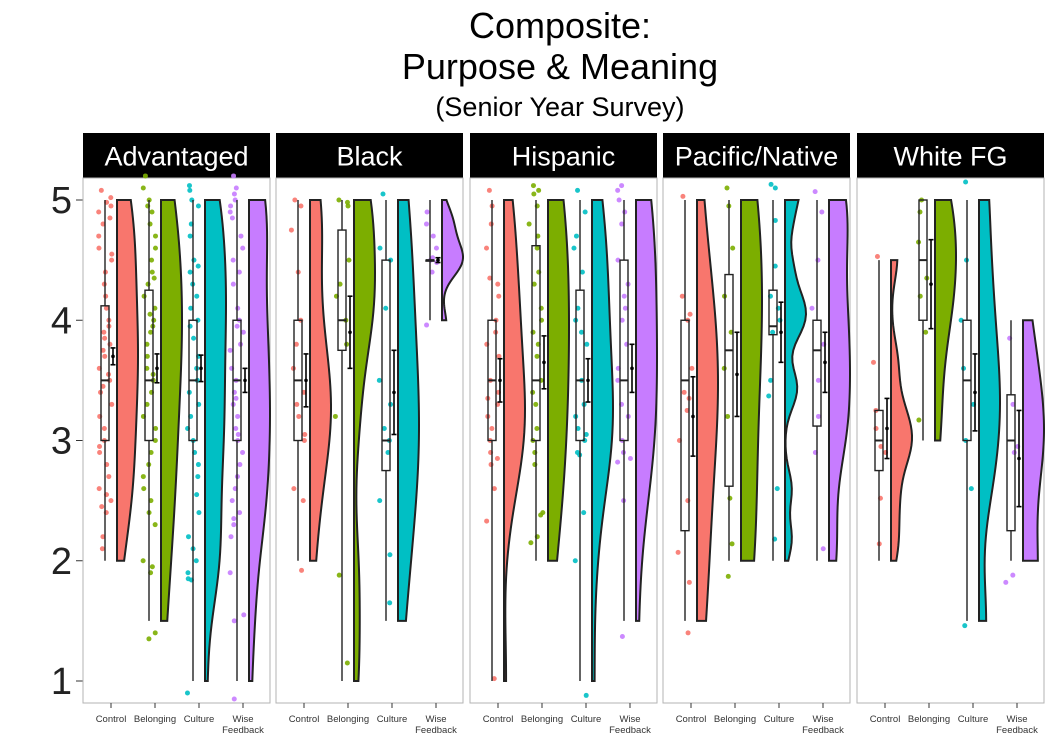 This screenshot has width=1050, height=750. I want to click on y-tick-label: 3, so click(61, 442).